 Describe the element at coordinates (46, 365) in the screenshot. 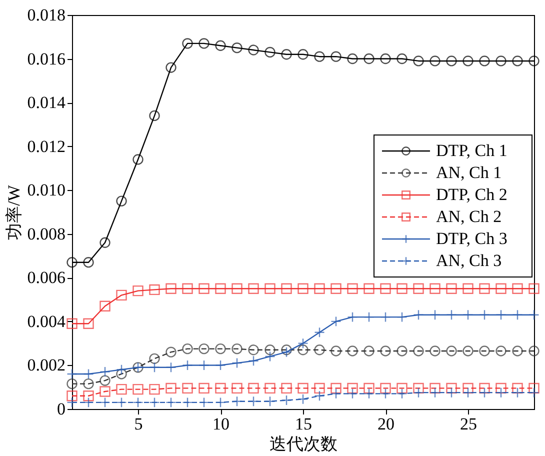

I see `y-tick-label: 0.002` at that location.